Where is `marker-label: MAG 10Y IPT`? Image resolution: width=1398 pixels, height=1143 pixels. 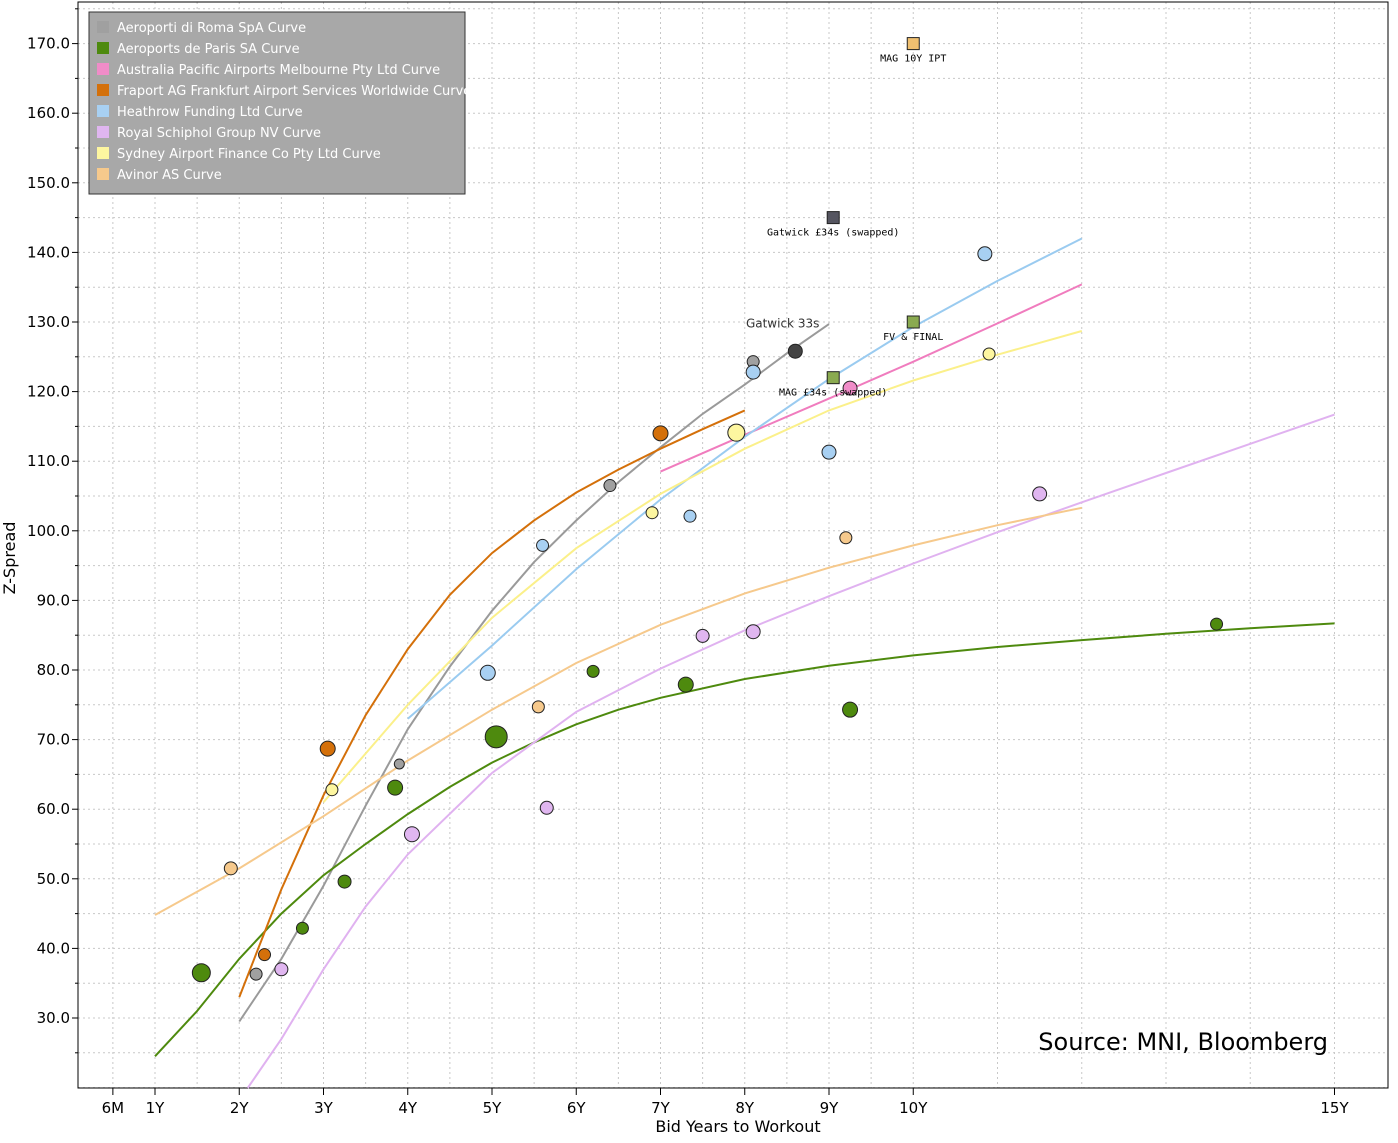 marker-label: MAG 10Y IPT is located at coordinates (913, 59).